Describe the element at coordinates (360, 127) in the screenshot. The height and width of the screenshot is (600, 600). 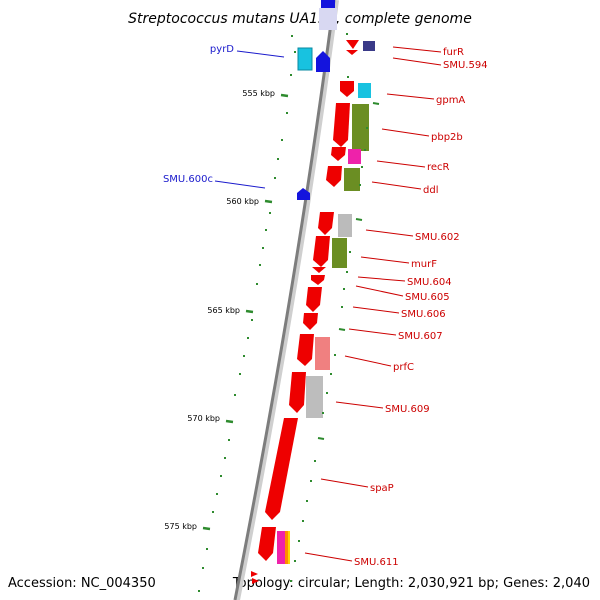
I see `gene-pbp2b-cds-box` at that location.